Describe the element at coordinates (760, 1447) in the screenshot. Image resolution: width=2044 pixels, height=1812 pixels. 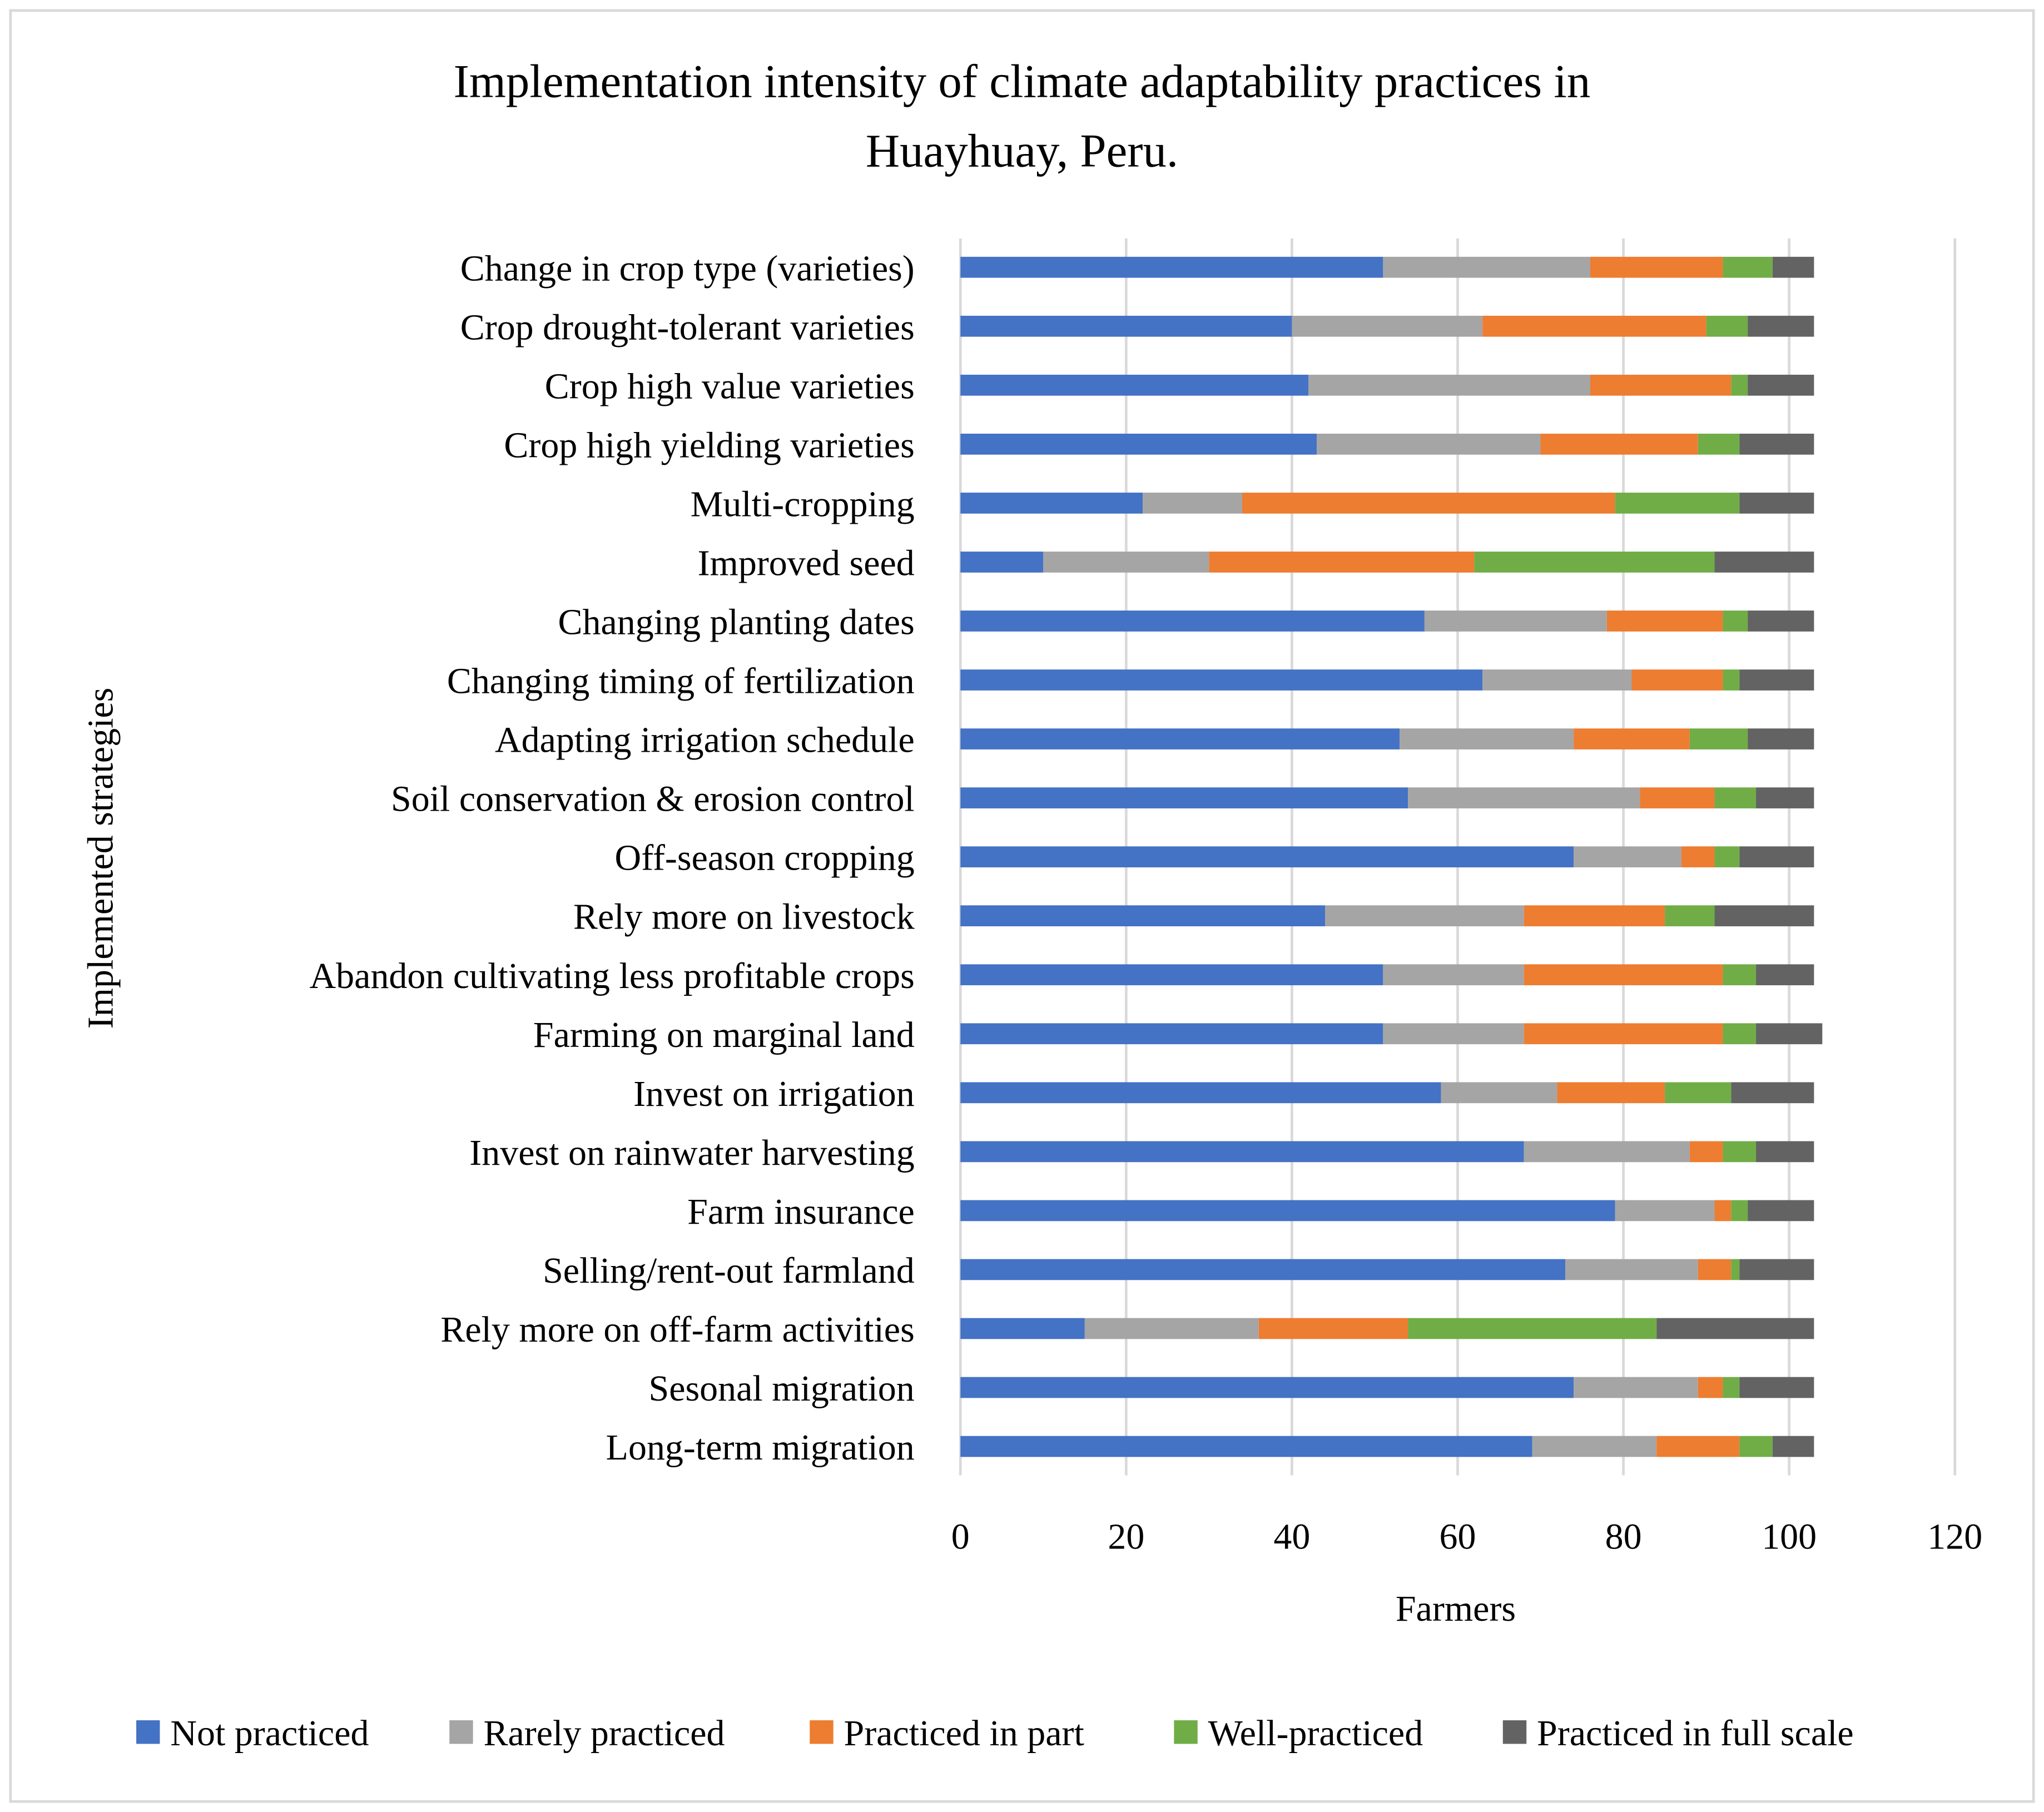
I see `category-label: Long-term migration` at that location.